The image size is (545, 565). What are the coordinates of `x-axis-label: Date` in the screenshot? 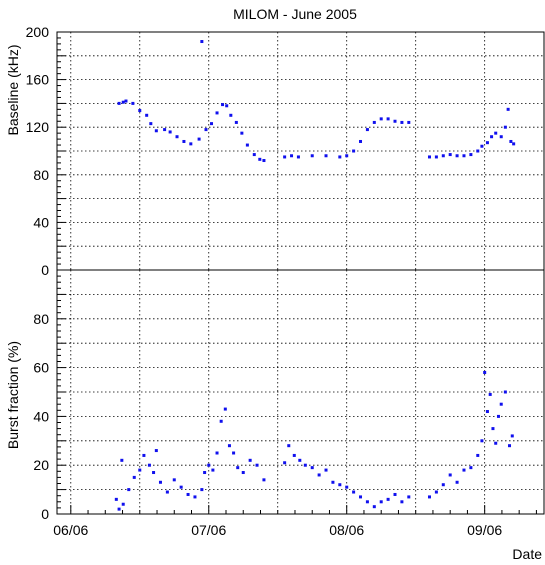 It's located at (527, 554).